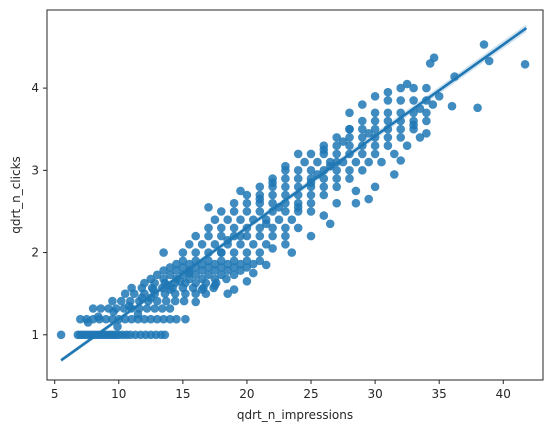  I want to click on x-tick-label: 30, so click(374, 394).